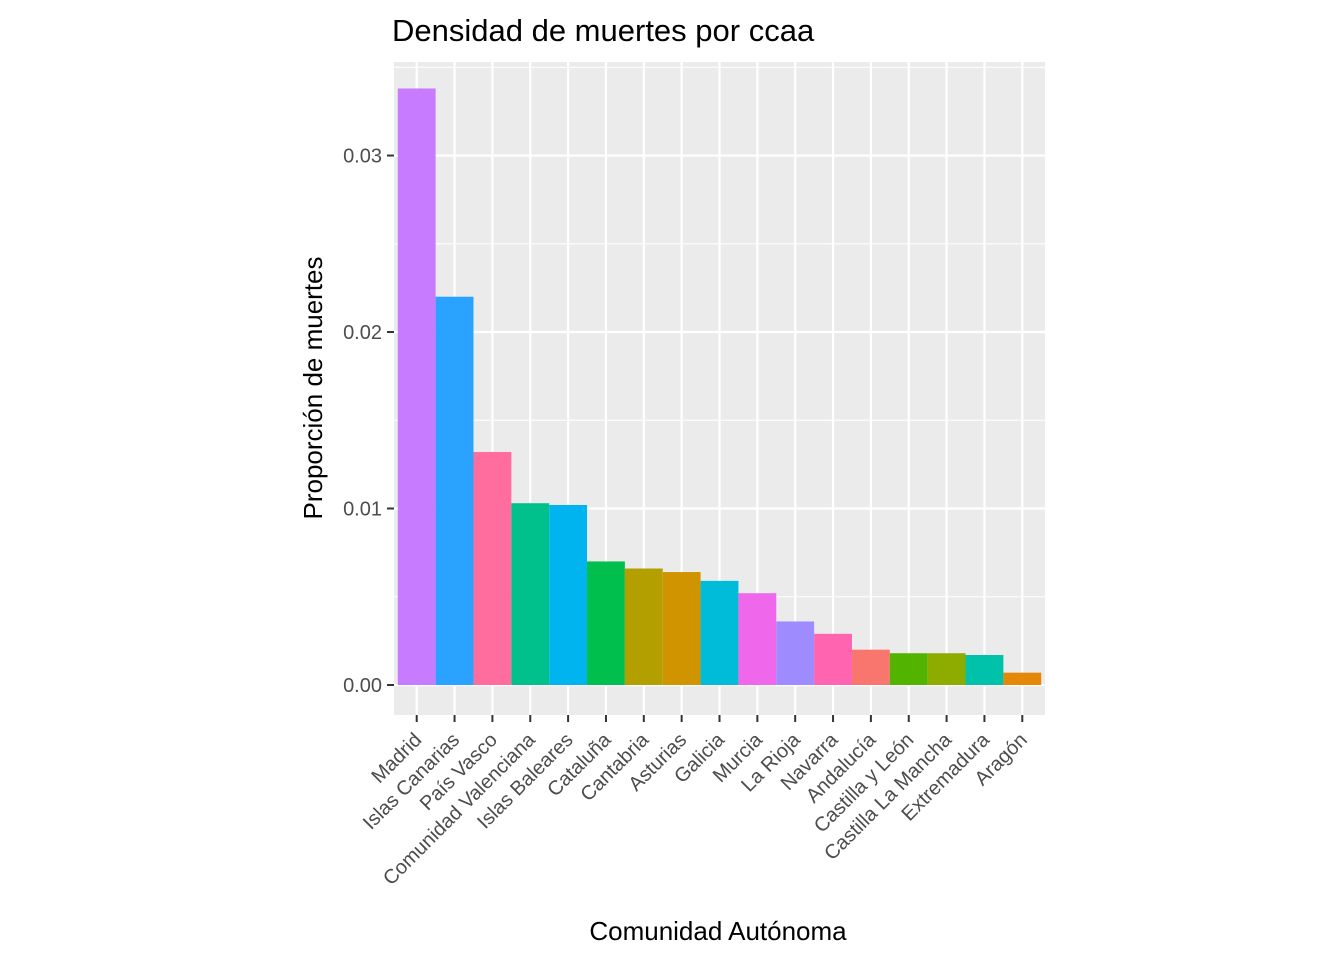 This screenshot has width=1344, height=960. Describe the element at coordinates (362, 510) in the screenshot. I see `y-tick-label: 0.01` at that location.